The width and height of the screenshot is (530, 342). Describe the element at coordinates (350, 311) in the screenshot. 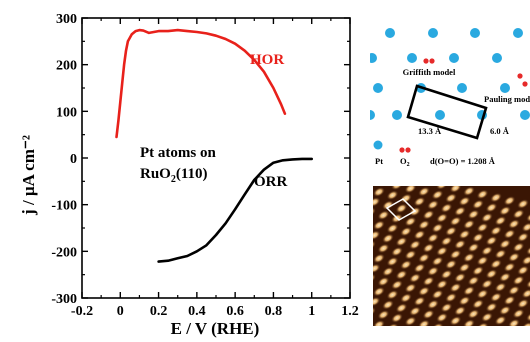

I see `x-tick-label: 1.2` at that location.